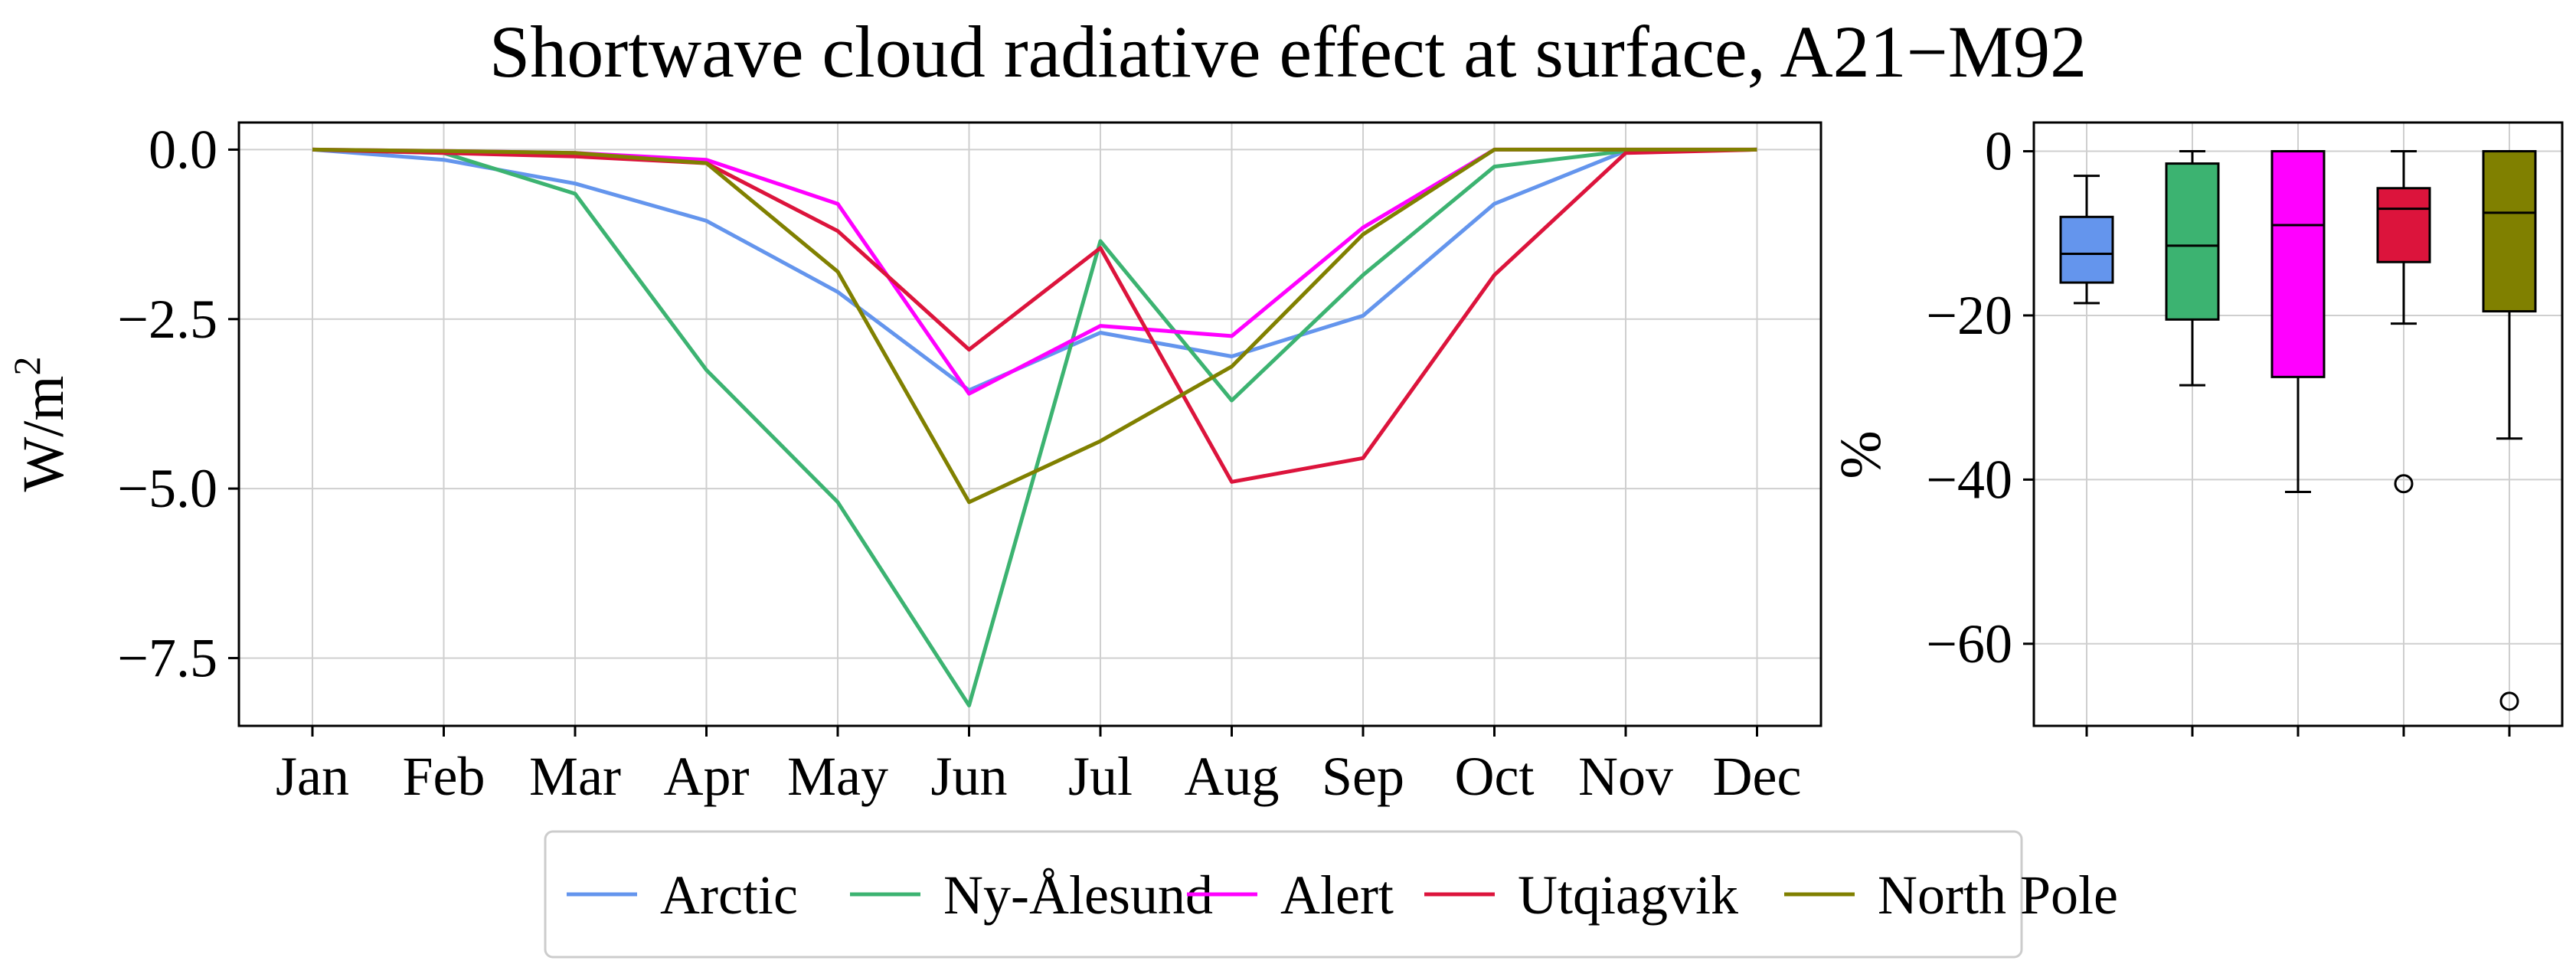  What do you see at coordinates (2509, 232) in the screenshot?
I see `box-iqr-north-pole` at bounding box center [2509, 232].